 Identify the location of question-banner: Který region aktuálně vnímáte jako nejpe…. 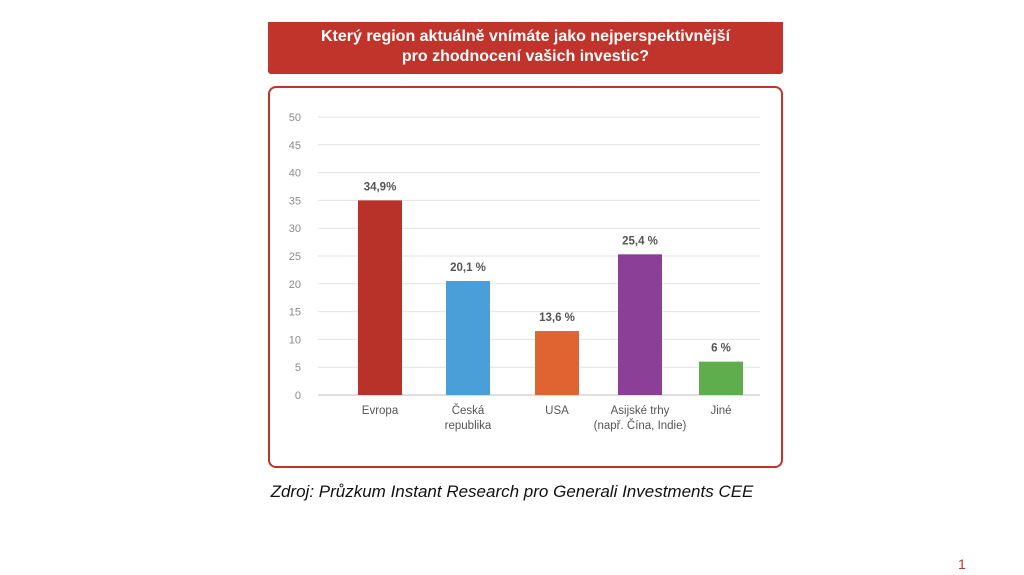
(525, 48).